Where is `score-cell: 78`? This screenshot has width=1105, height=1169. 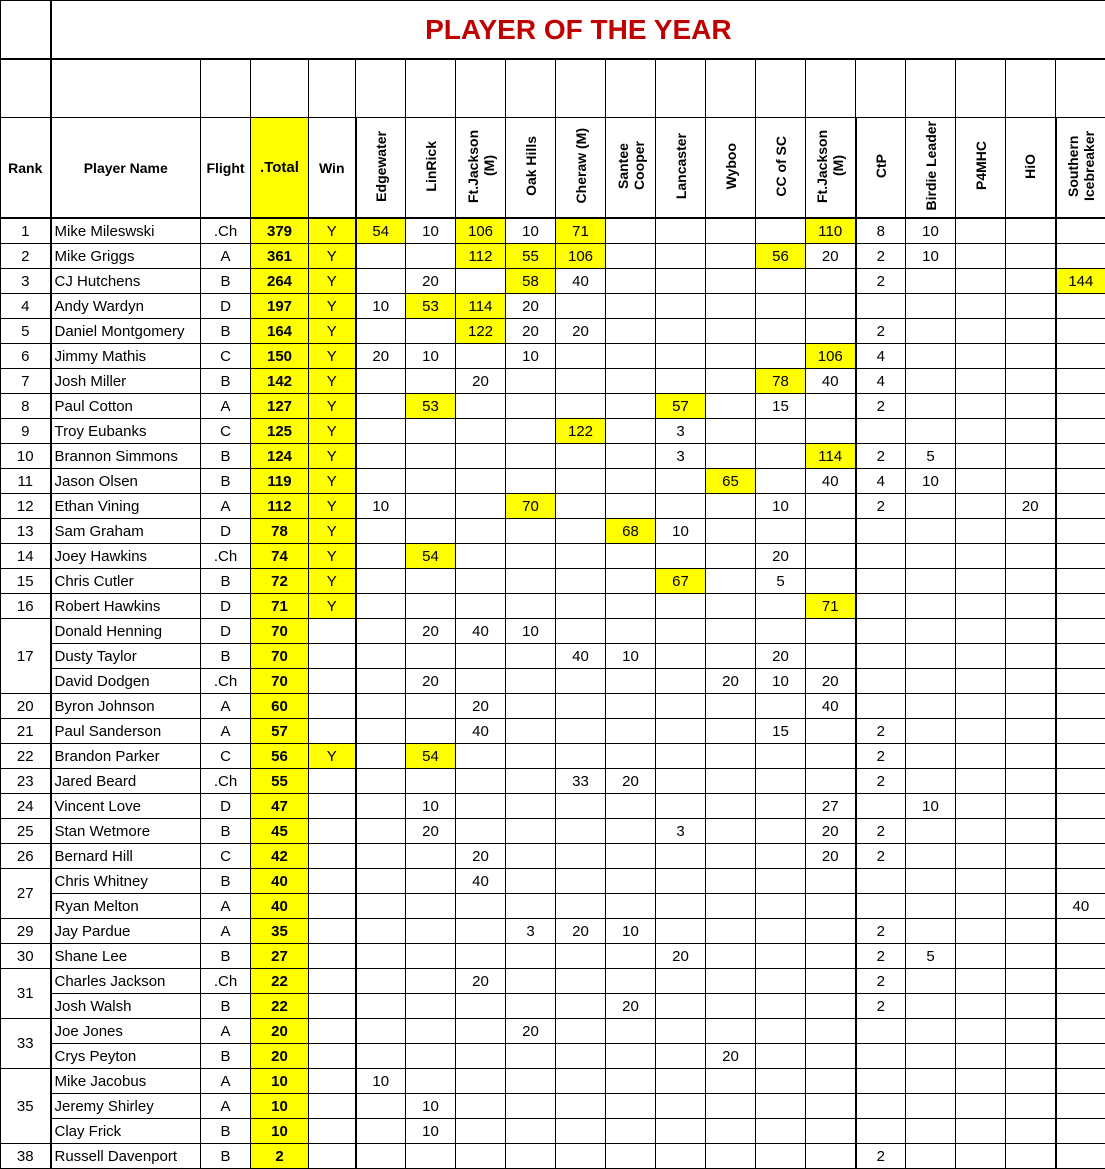 score-cell: 78 is located at coordinates (781, 381).